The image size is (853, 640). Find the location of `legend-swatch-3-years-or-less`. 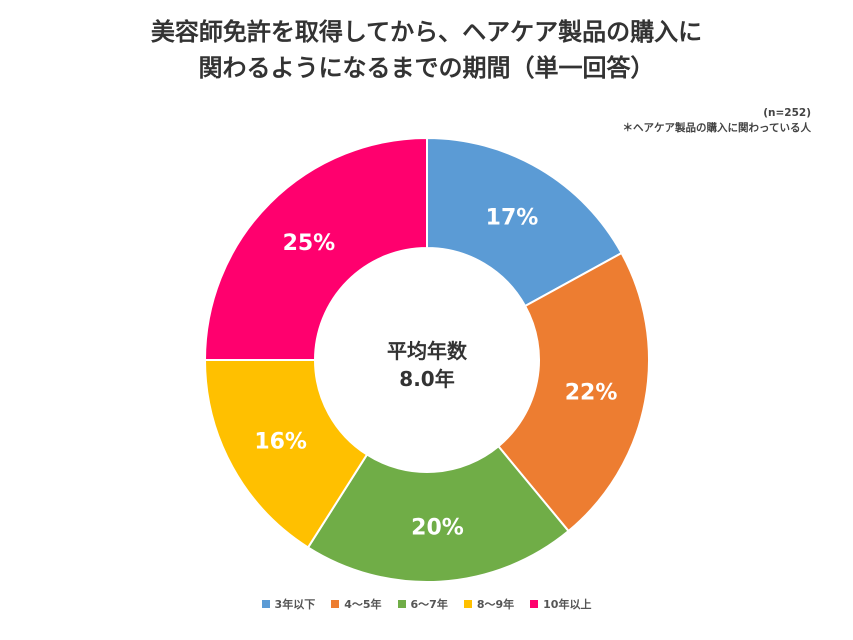

legend-swatch-3-years-or-less is located at coordinates (265, 604).